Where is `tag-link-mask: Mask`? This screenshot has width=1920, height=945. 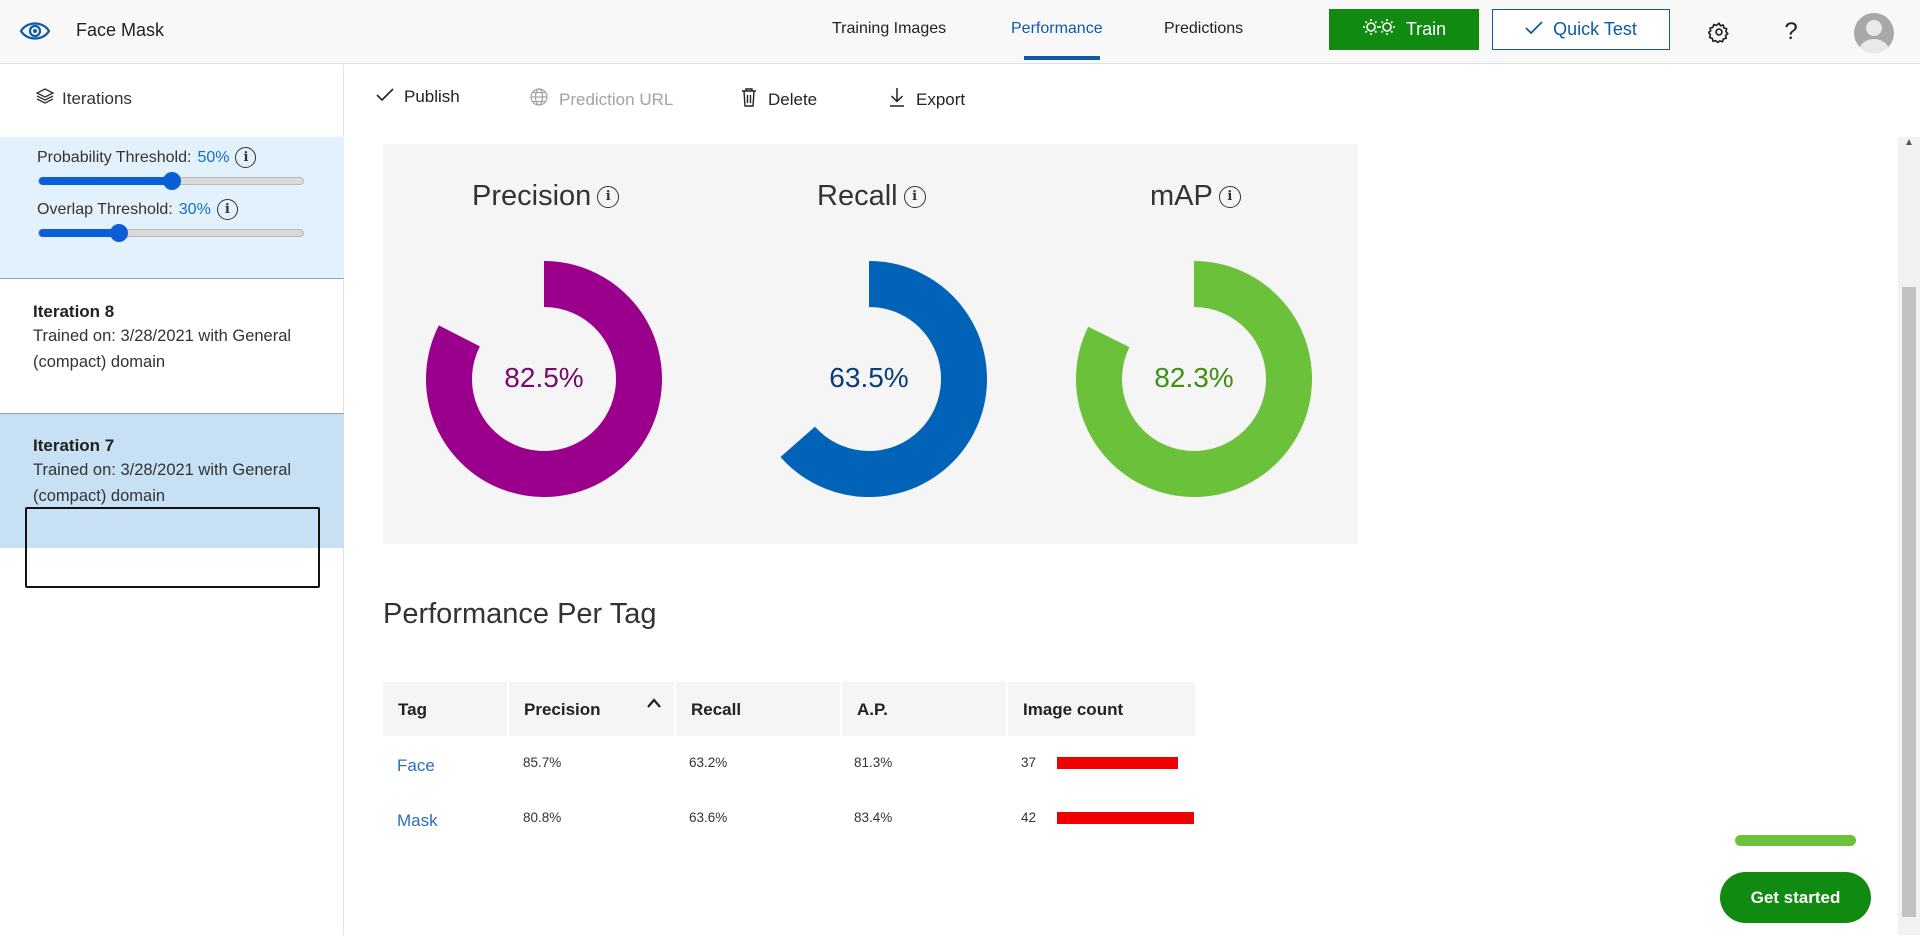
tag-link-mask: Mask is located at coordinates (417, 820).